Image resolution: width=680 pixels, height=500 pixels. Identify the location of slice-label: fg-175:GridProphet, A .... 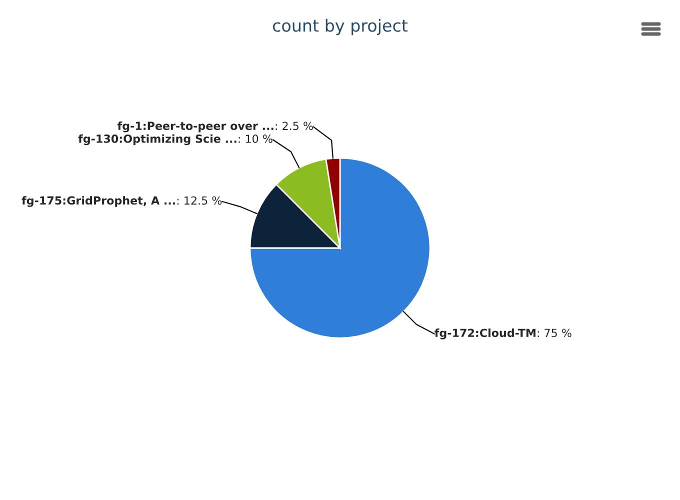
(98, 201).